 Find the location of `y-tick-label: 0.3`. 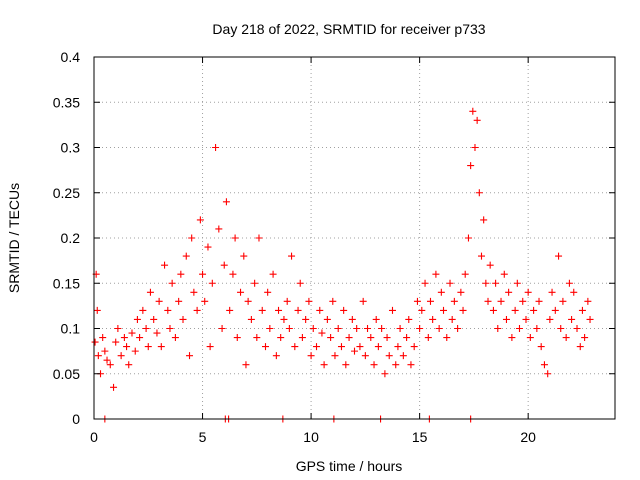

y-tick-label: 0.3 is located at coordinates (71, 148).